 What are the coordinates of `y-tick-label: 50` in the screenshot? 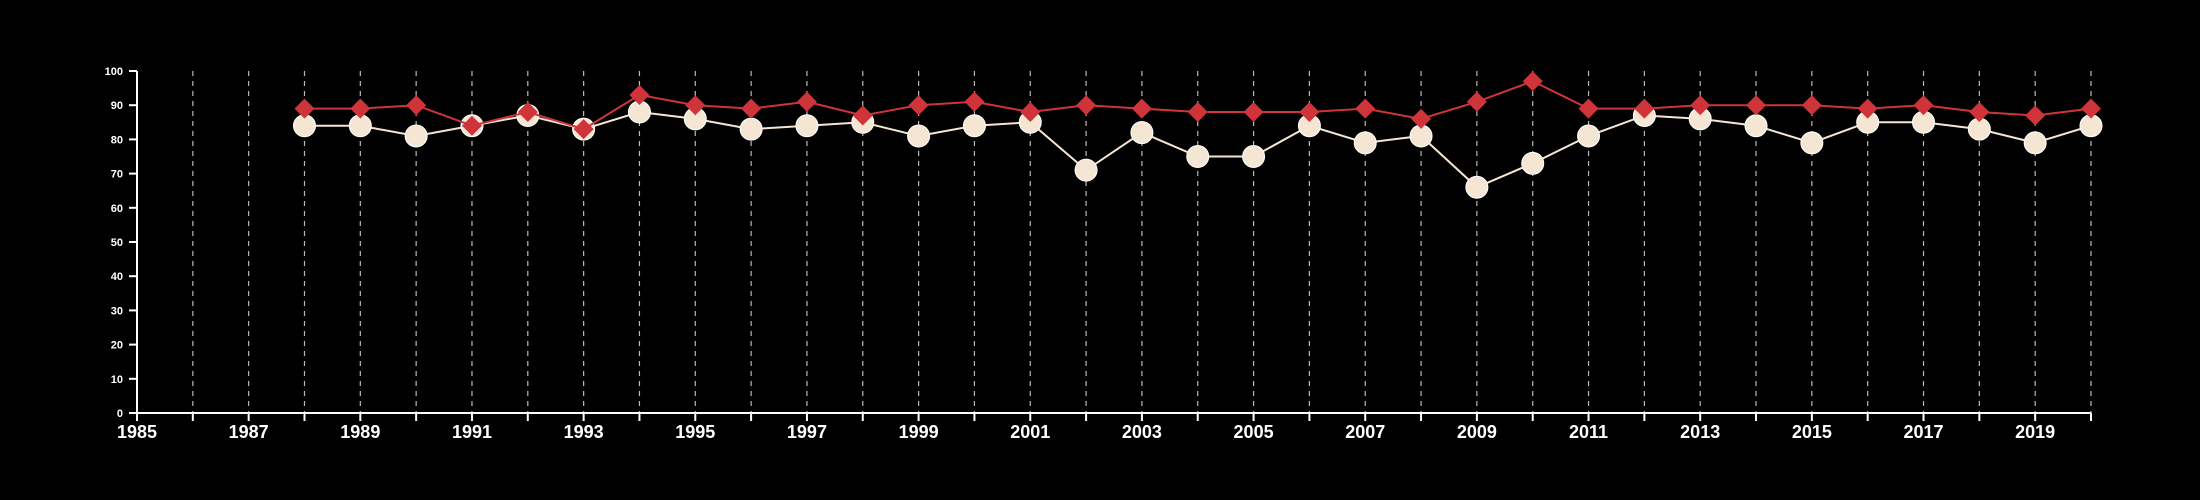 It's located at (117, 243).